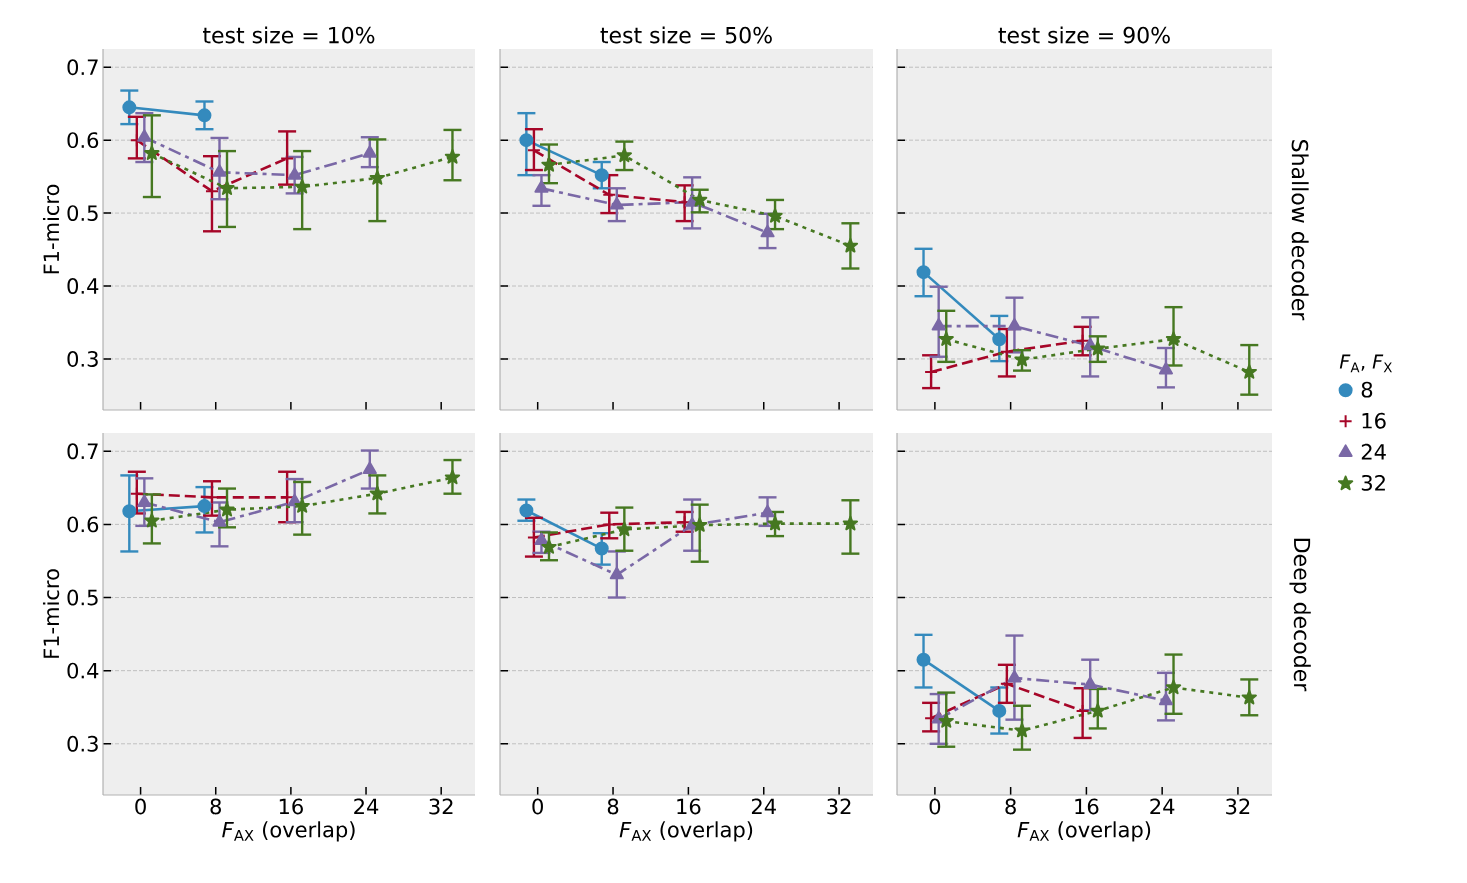  I want to click on chart-title: test size = 10%, so click(289, 35).